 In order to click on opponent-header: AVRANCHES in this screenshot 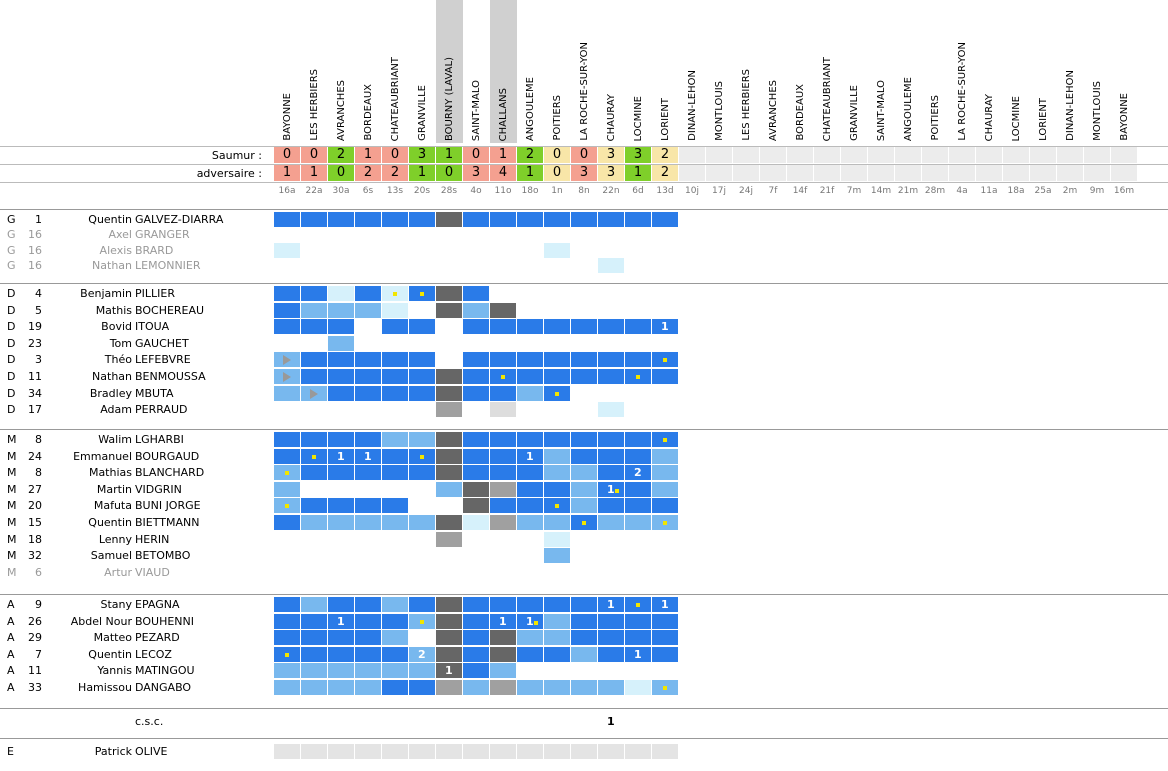, I will do `click(341, 71)`.